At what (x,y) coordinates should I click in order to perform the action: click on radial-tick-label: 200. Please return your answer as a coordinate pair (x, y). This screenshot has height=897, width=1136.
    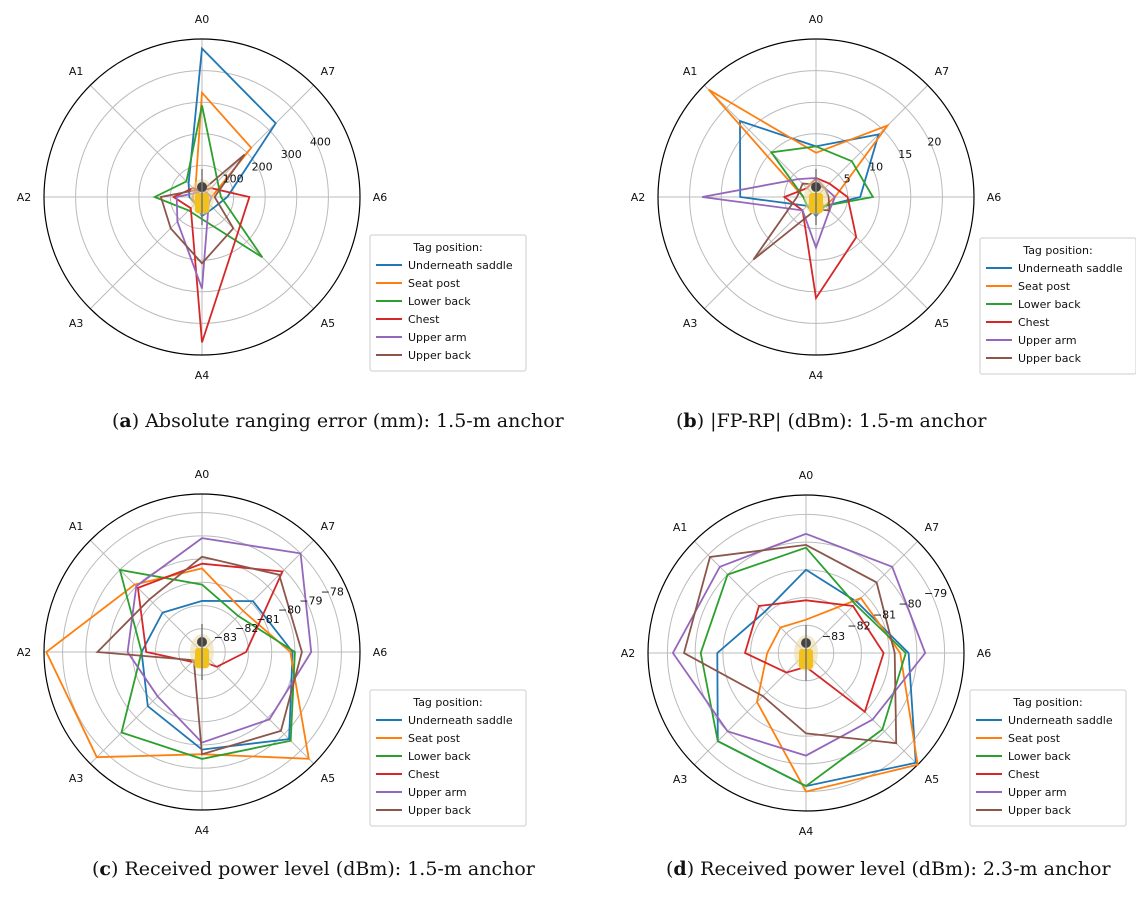
    Looking at the image, I should click on (262, 166).